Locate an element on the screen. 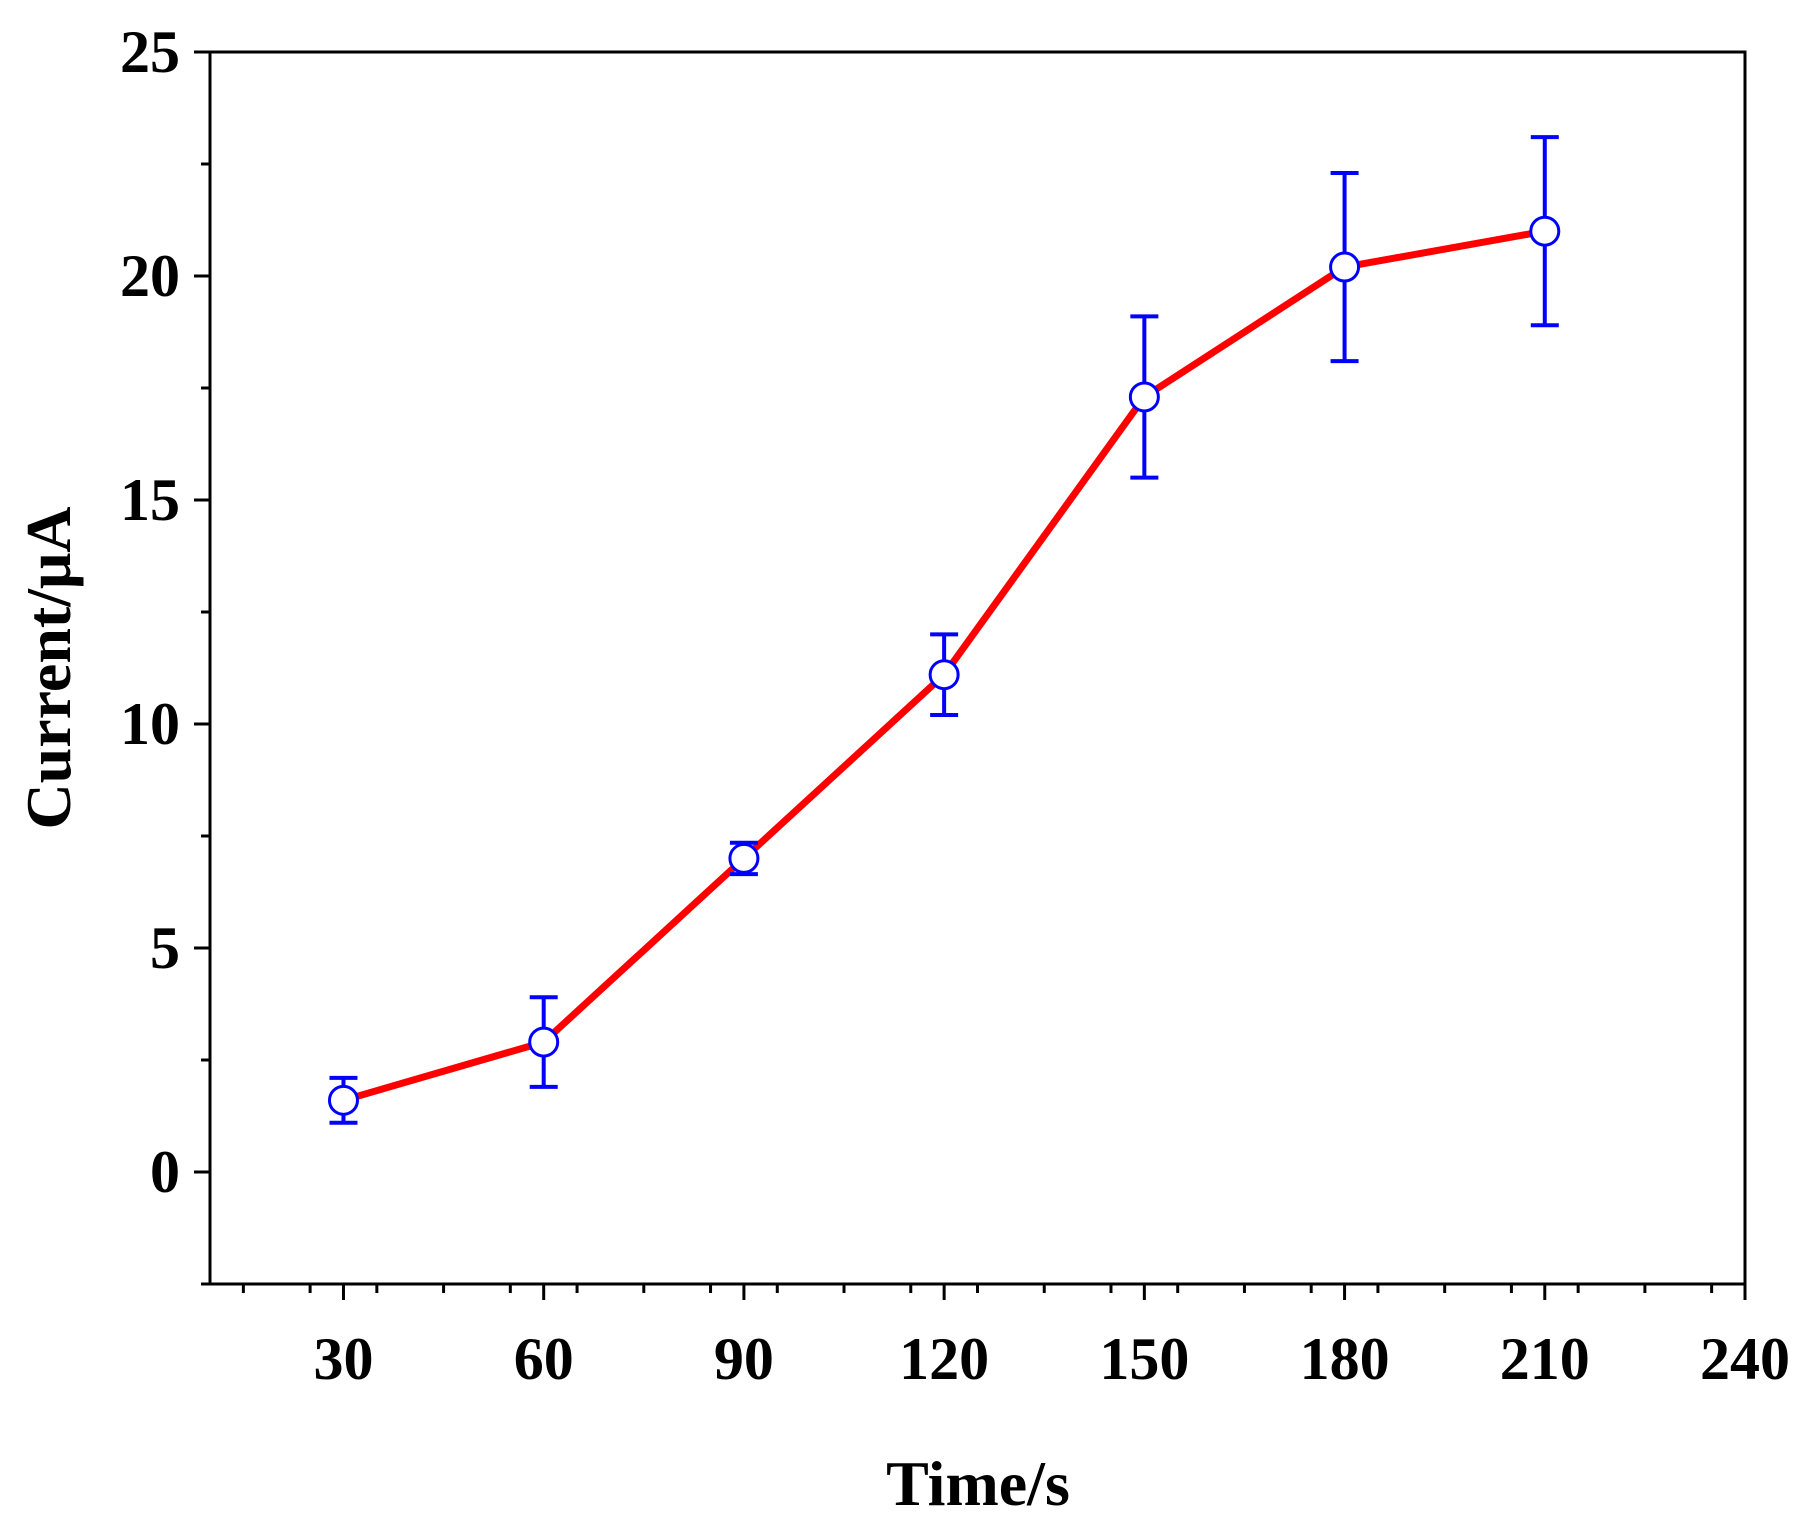 This screenshot has width=1812, height=1518. x-tick-label: 240 is located at coordinates (1745, 1359).